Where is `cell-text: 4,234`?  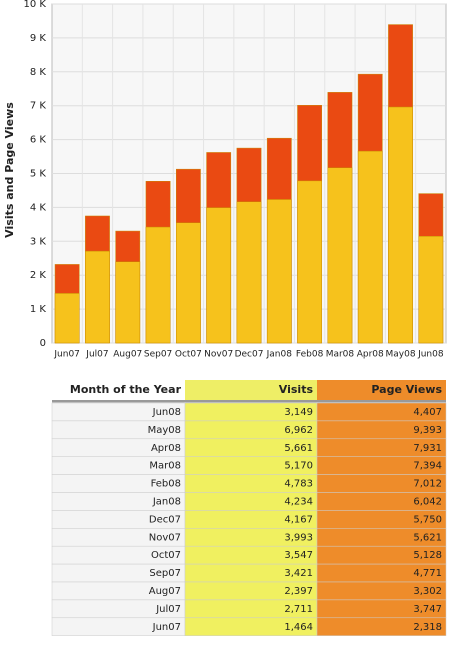 cell-text: 4,234 is located at coordinates (298, 501).